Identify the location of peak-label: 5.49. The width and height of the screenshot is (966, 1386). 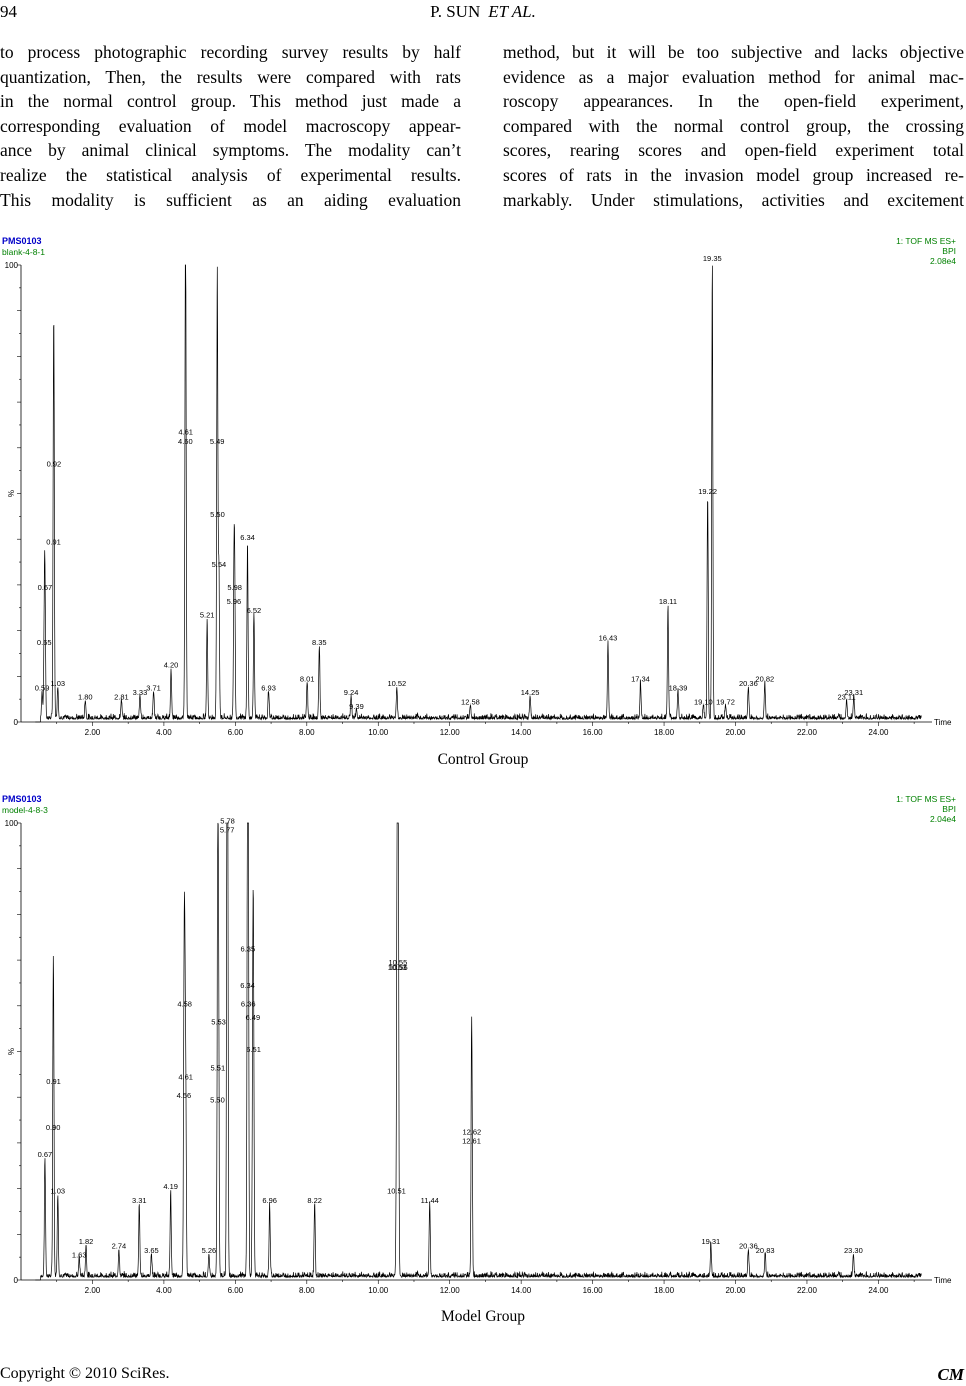
(217, 441).